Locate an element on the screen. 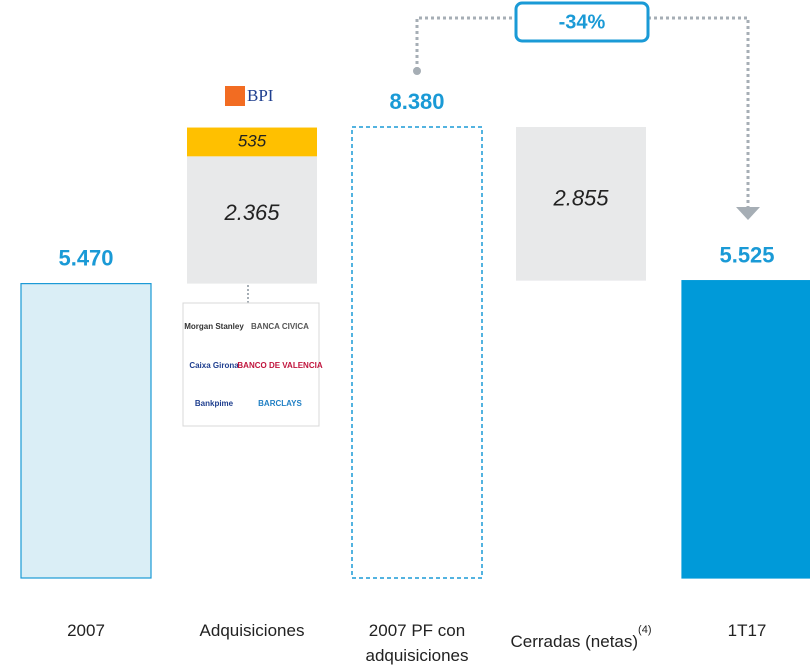  category-label: 1T17 is located at coordinates (741, 630).